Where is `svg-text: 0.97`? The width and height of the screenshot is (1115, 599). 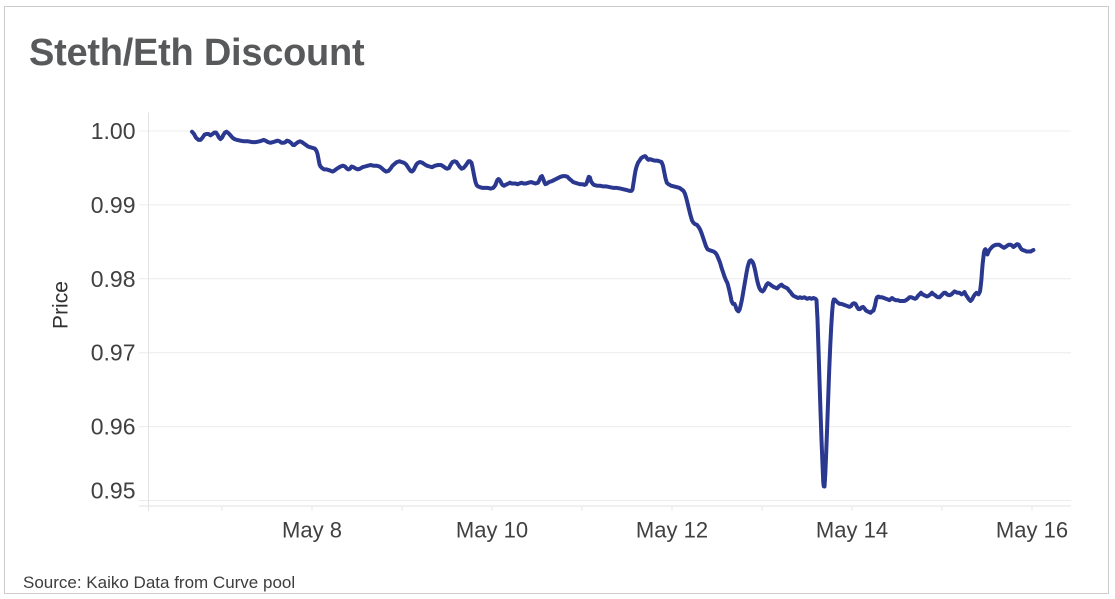 svg-text: 0.97 is located at coordinates (113, 353).